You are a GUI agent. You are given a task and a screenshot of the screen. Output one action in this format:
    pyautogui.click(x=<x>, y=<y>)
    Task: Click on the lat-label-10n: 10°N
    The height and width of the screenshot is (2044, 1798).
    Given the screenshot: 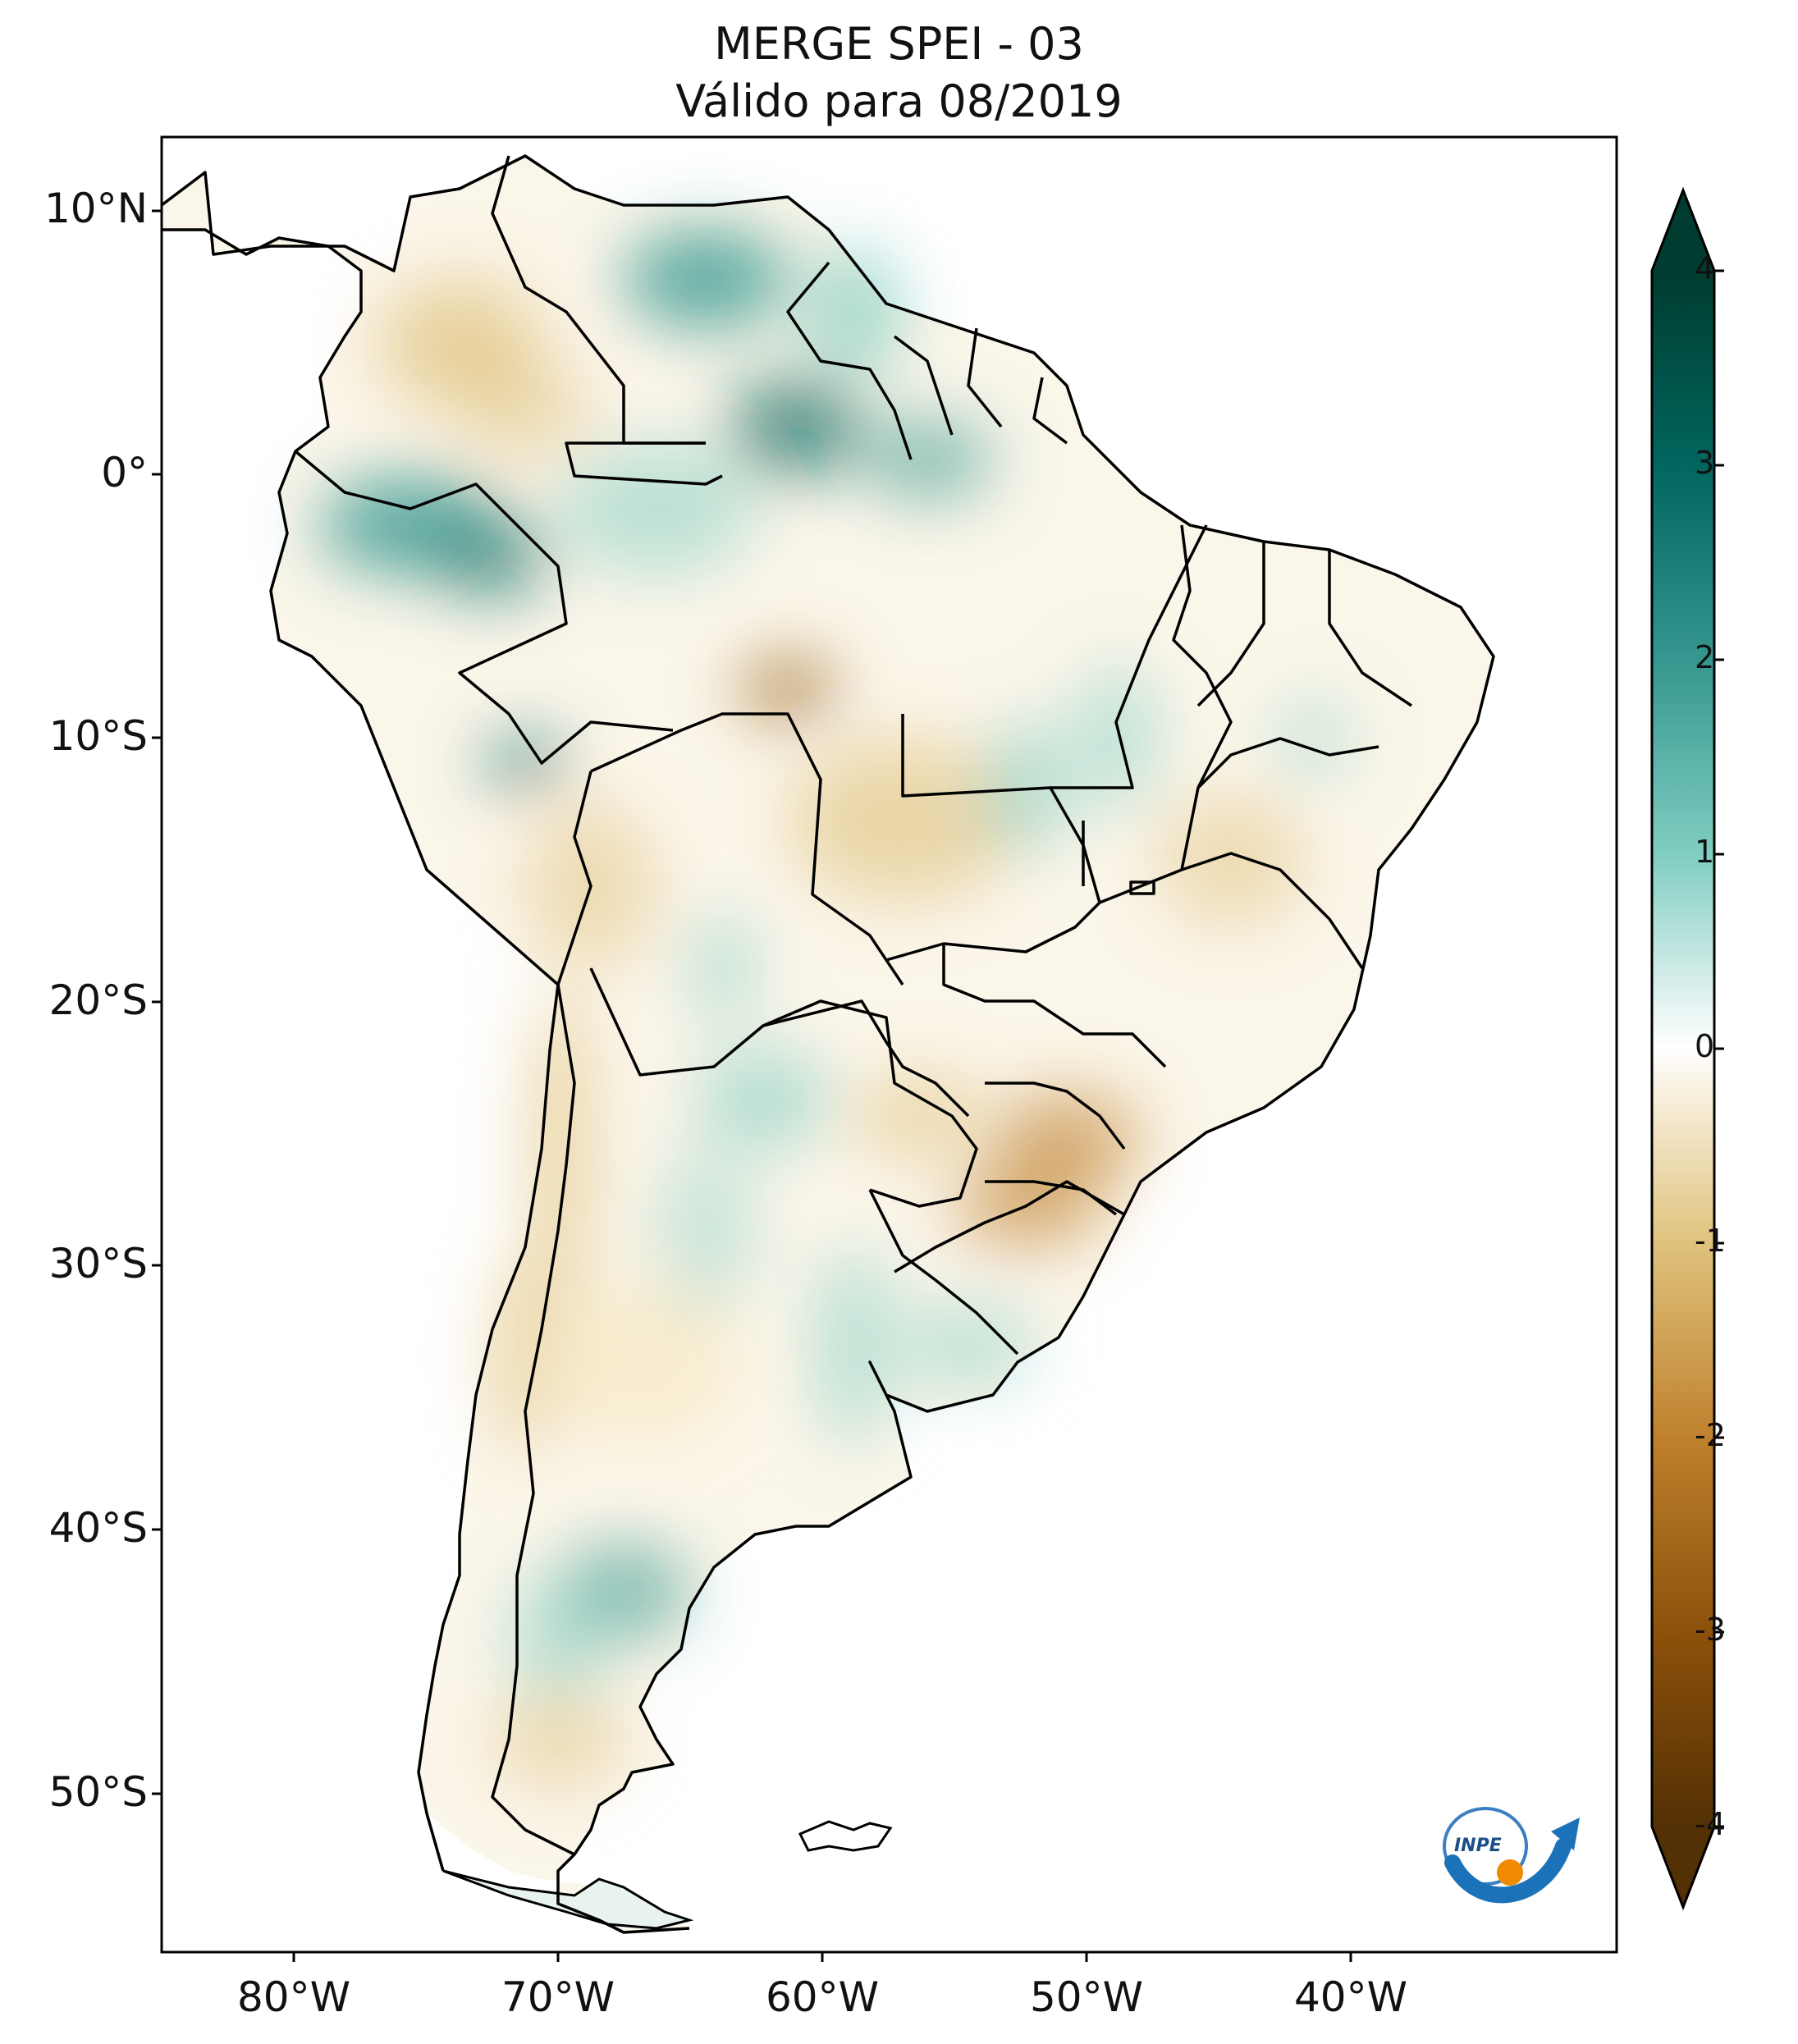 What is the action you would take?
    pyautogui.click(x=95, y=208)
    